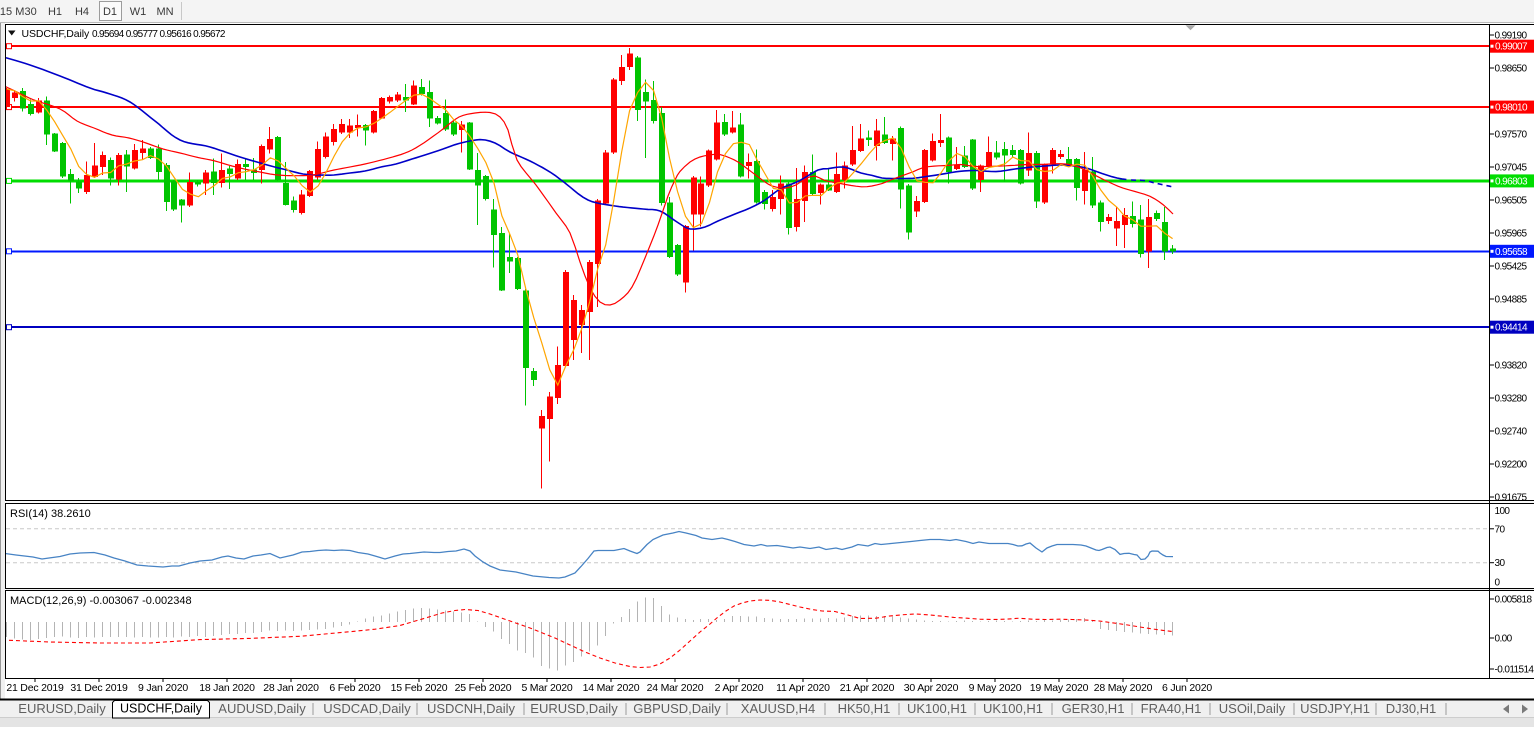 This screenshot has height=732, width=1534. I want to click on svg-text: 0.91675, so click(1511, 498).